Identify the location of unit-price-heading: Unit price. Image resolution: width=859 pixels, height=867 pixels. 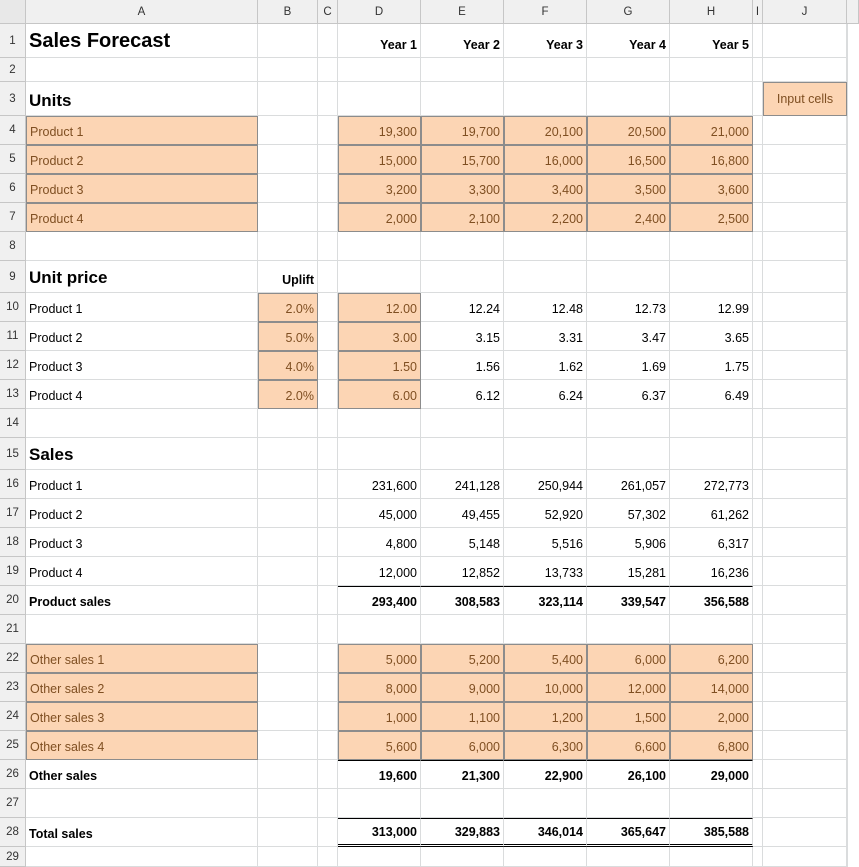
(142, 277).